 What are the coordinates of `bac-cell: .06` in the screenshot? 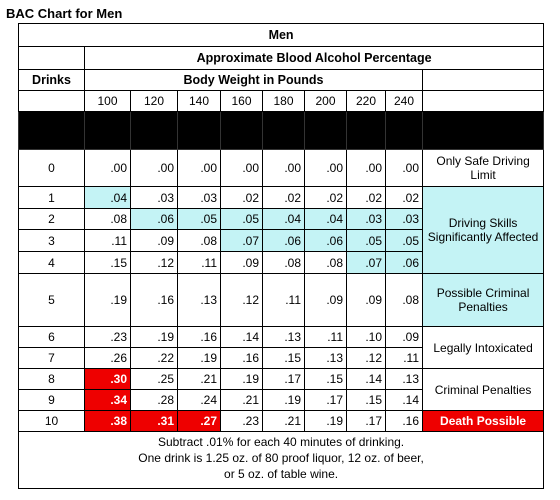 It's located at (404, 262).